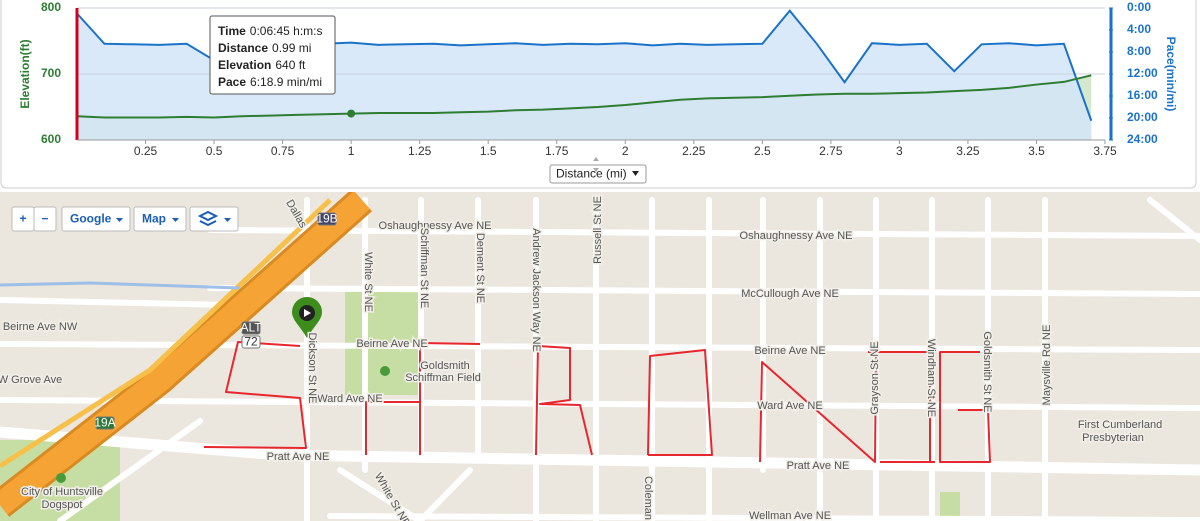  I want to click on map-control-label: Google, so click(91, 219).